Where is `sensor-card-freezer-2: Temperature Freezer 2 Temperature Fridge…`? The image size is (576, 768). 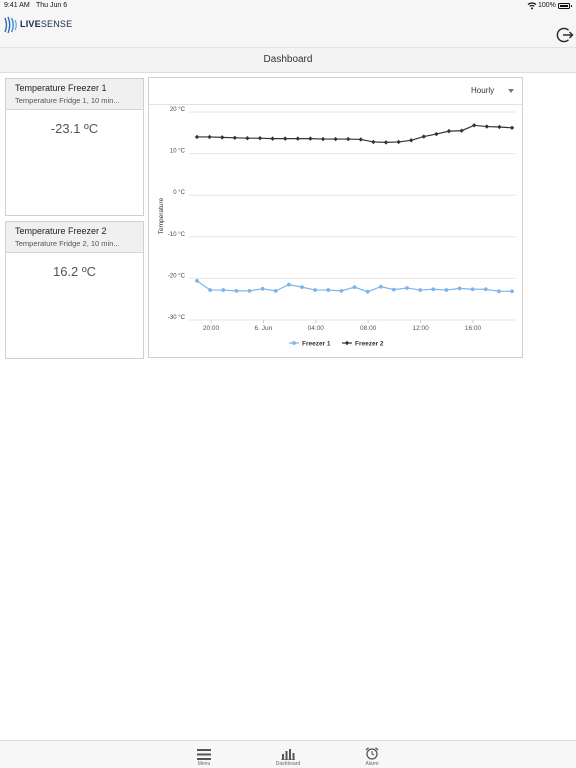 sensor-card-freezer-2: Temperature Freezer 2 Temperature Fridge… is located at coordinates (74, 290).